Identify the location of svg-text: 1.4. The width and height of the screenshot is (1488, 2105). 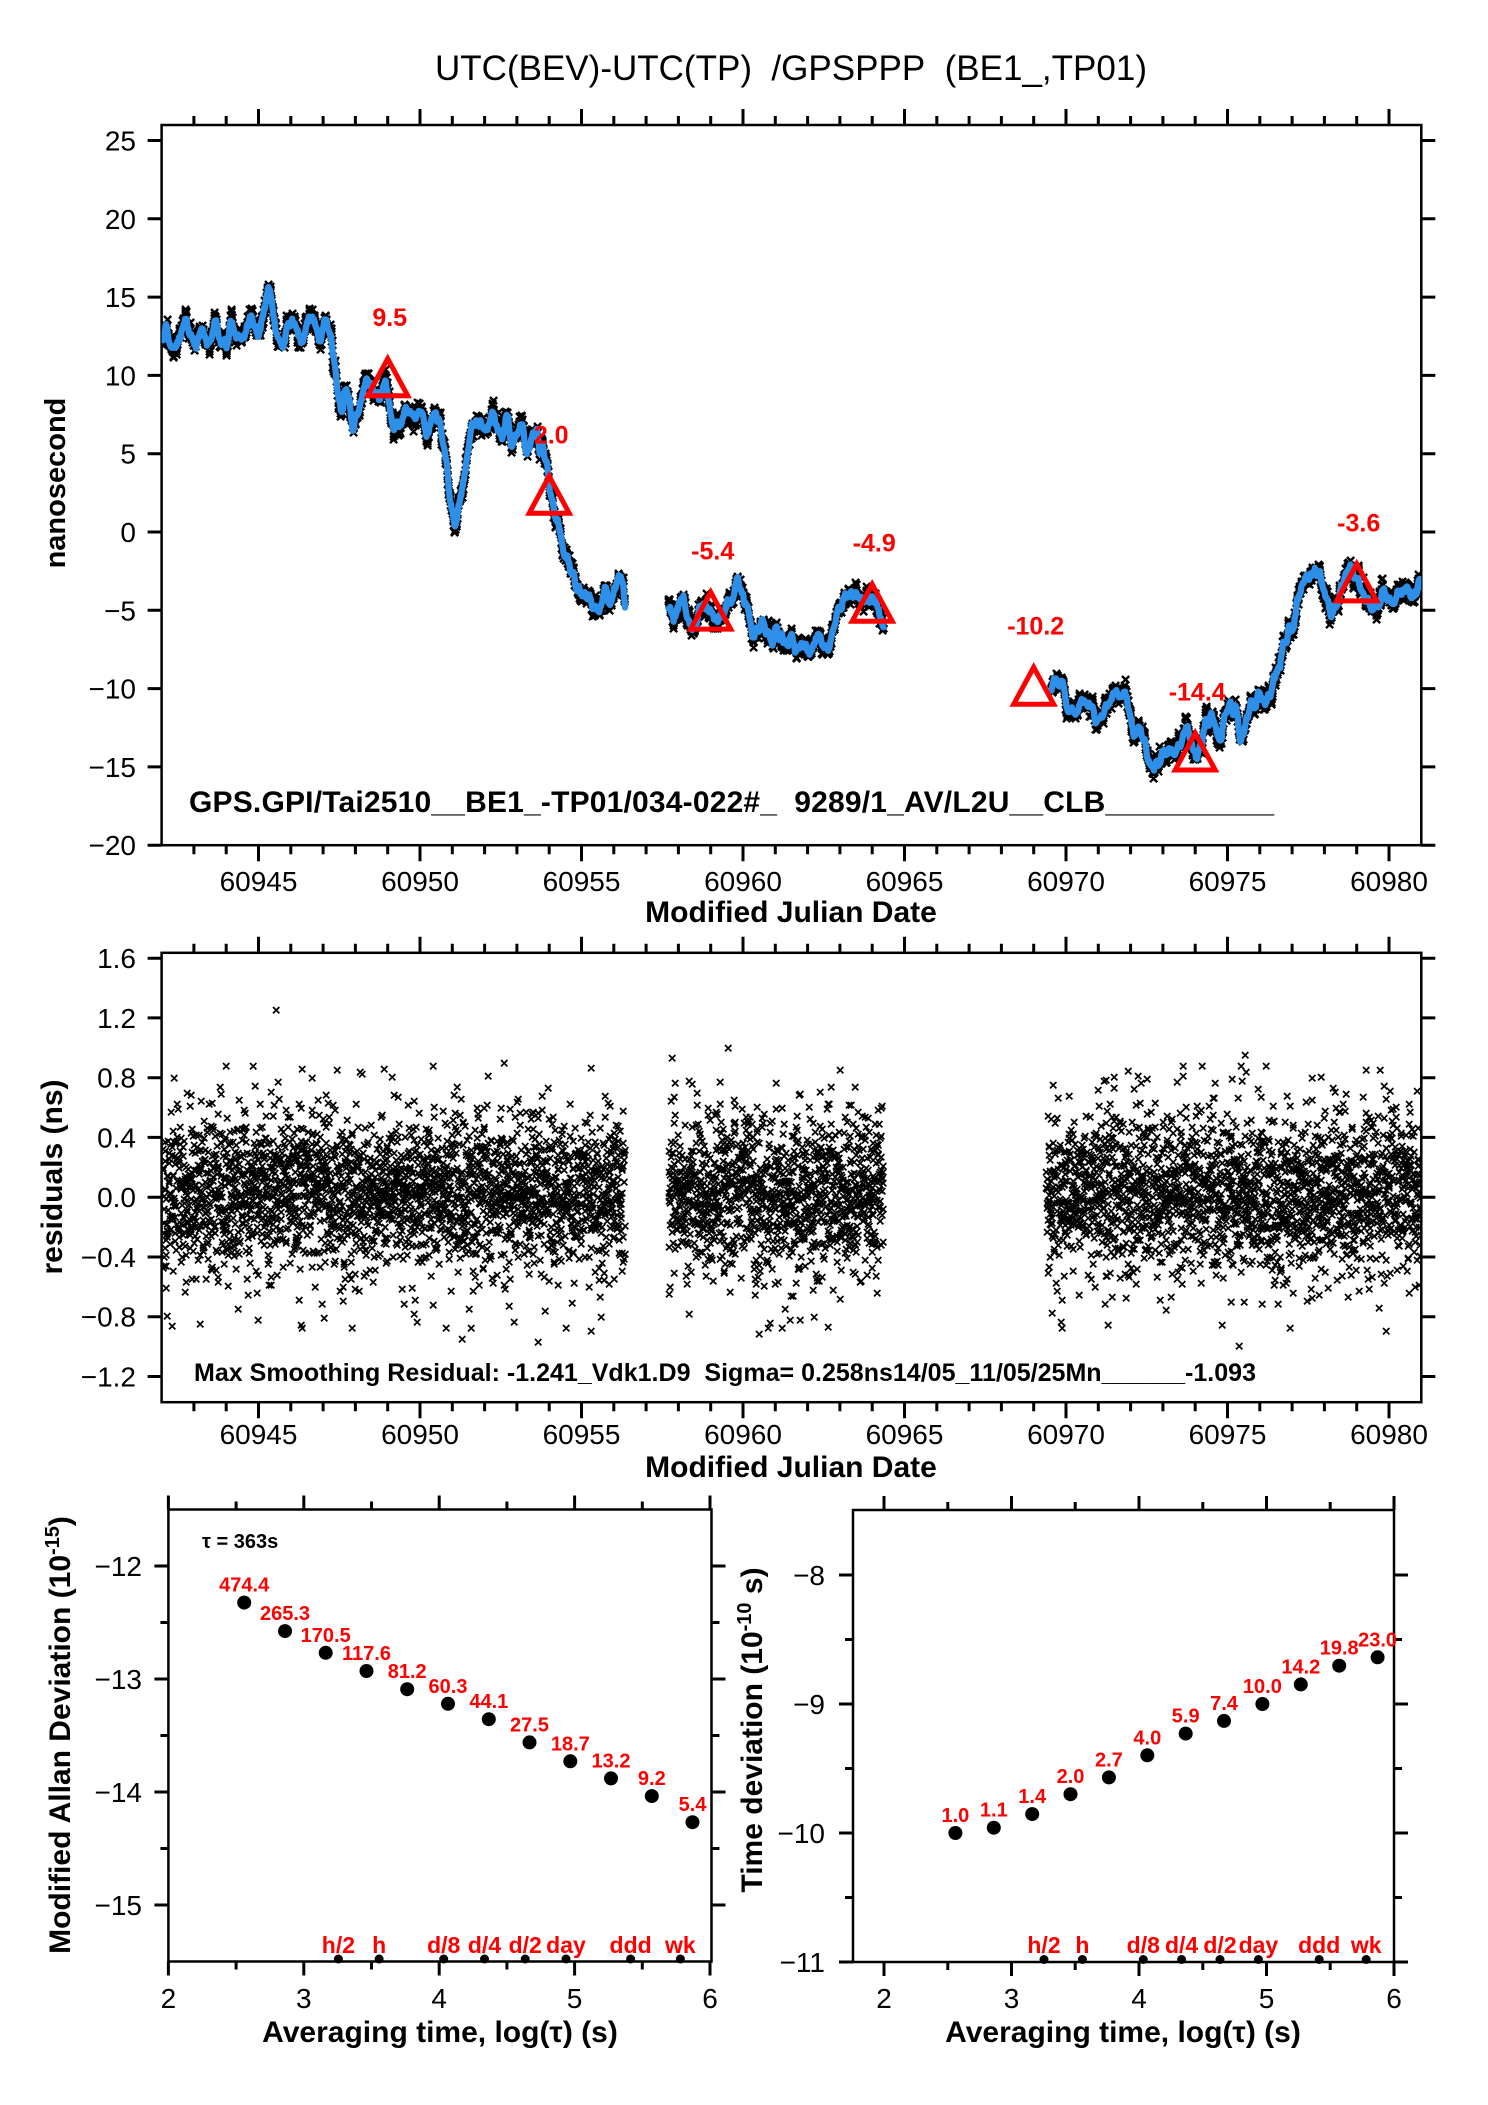
(1032, 1797).